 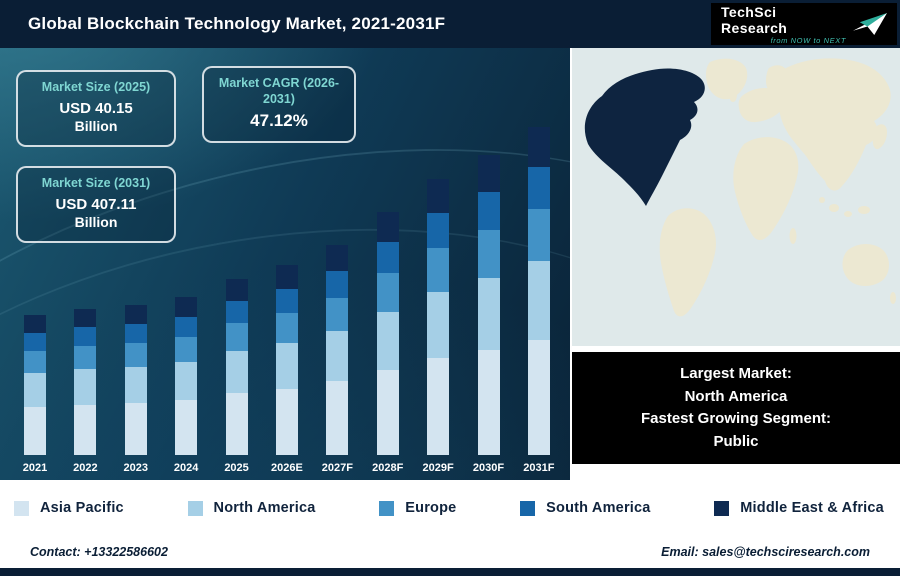 What do you see at coordinates (736, 418) in the screenshot?
I see `info-line: Fastest Growing Segment:` at bounding box center [736, 418].